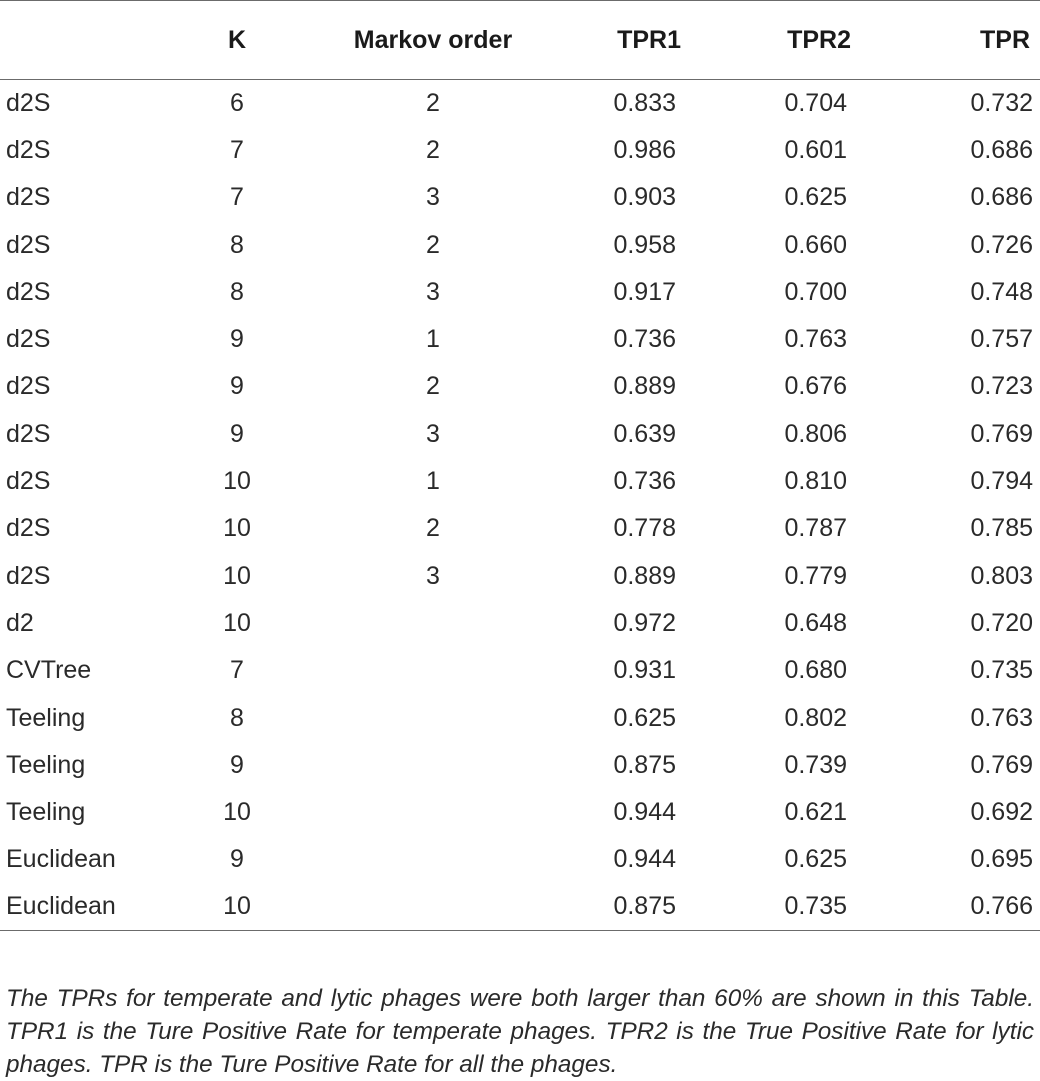  Describe the element at coordinates (520, 103) in the screenshot. I see `table-row: d2S 6 2 0.833 0.704 0.732` at that location.